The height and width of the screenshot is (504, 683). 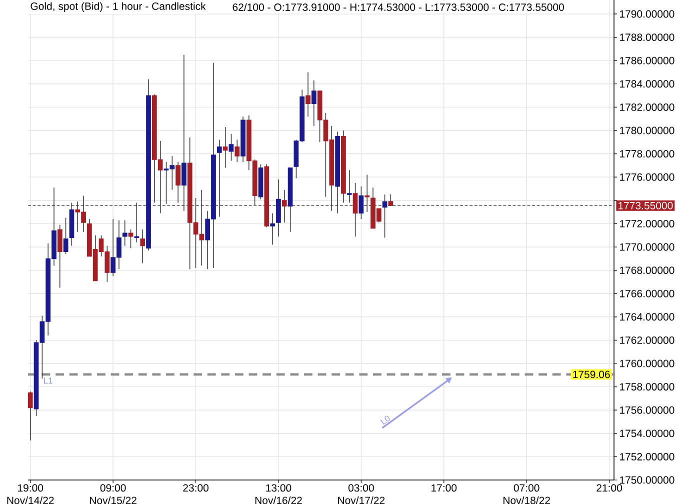 What do you see at coordinates (647, 177) in the screenshot?
I see `y-tick-label: 1776.00000` at bounding box center [647, 177].